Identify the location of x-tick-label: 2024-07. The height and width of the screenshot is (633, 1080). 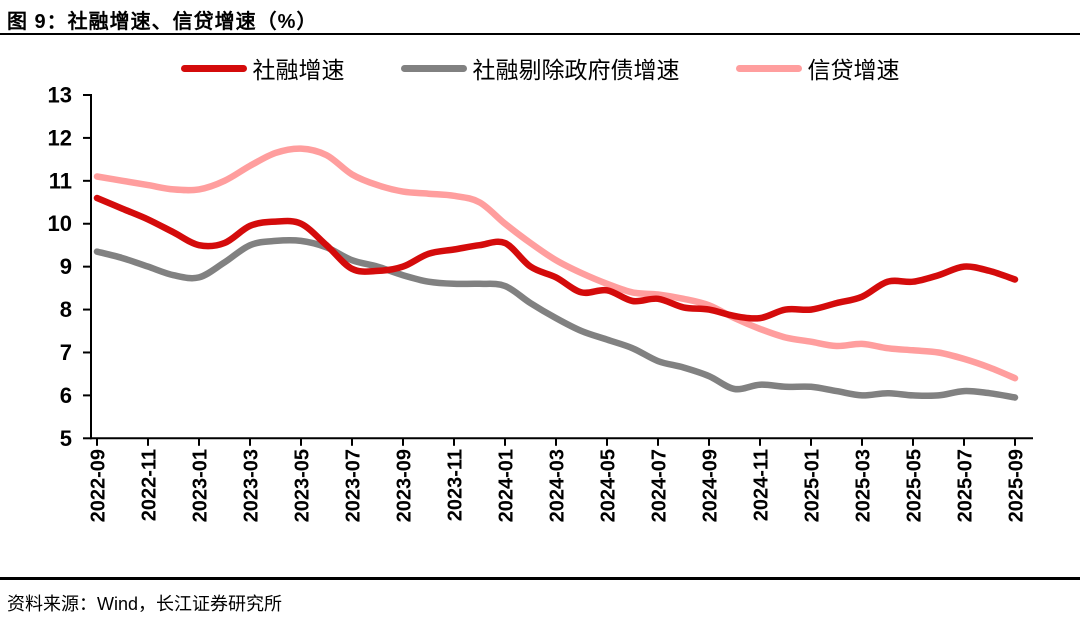
(660, 485).